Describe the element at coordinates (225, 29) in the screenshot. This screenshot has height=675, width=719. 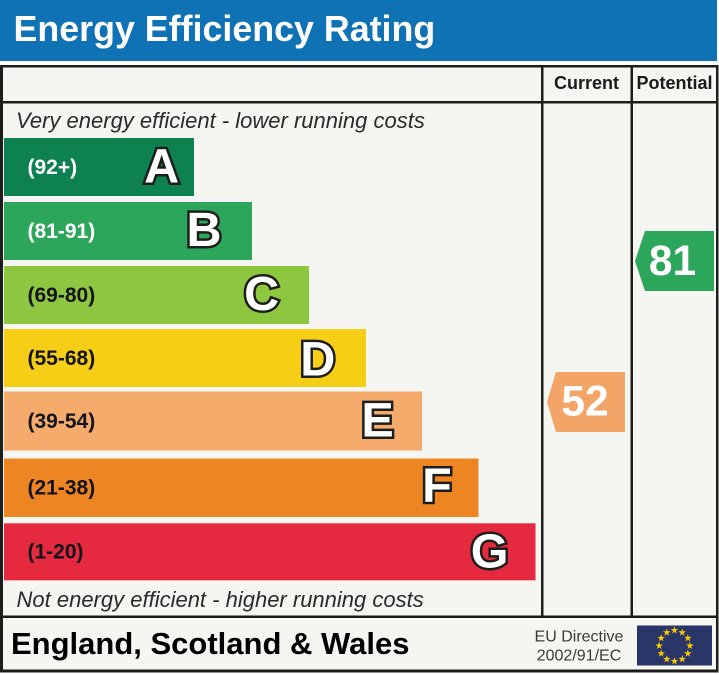
I see `svg-text: Energy Efficiency Rating` at that location.